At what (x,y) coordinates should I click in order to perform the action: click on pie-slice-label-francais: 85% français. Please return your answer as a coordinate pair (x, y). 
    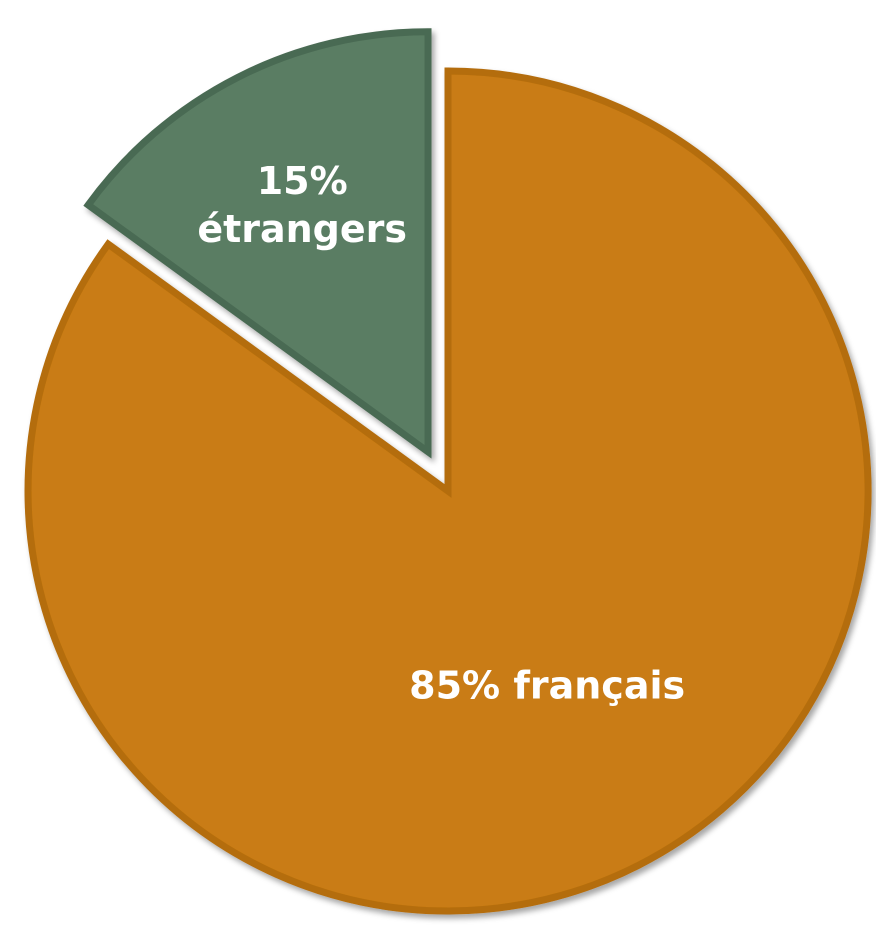
    Looking at the image, I should click on (547, 686).